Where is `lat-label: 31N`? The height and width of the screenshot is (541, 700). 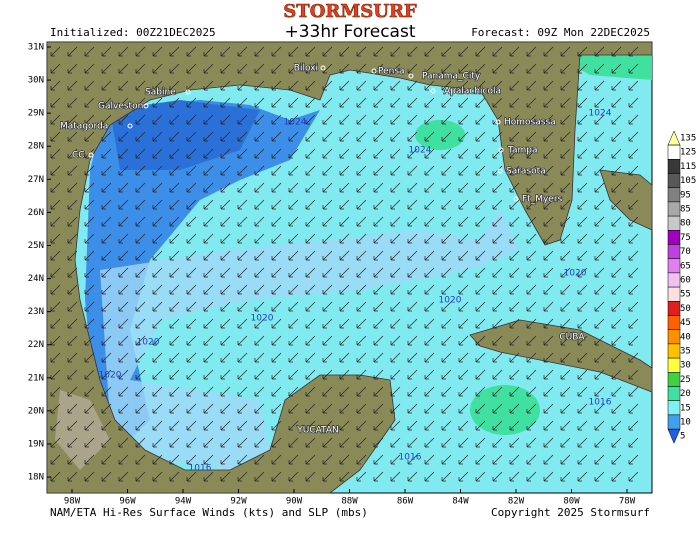
lat-label: 31N is located at coordinates (36, 48).